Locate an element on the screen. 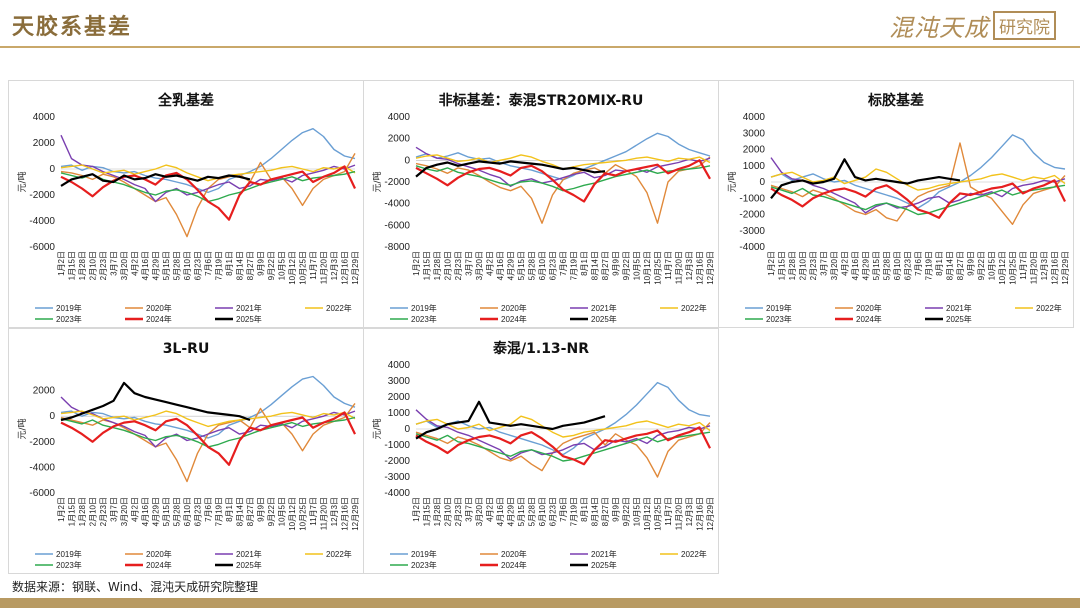  y-tick-label: 3000 is located at coordinates (399, 381).